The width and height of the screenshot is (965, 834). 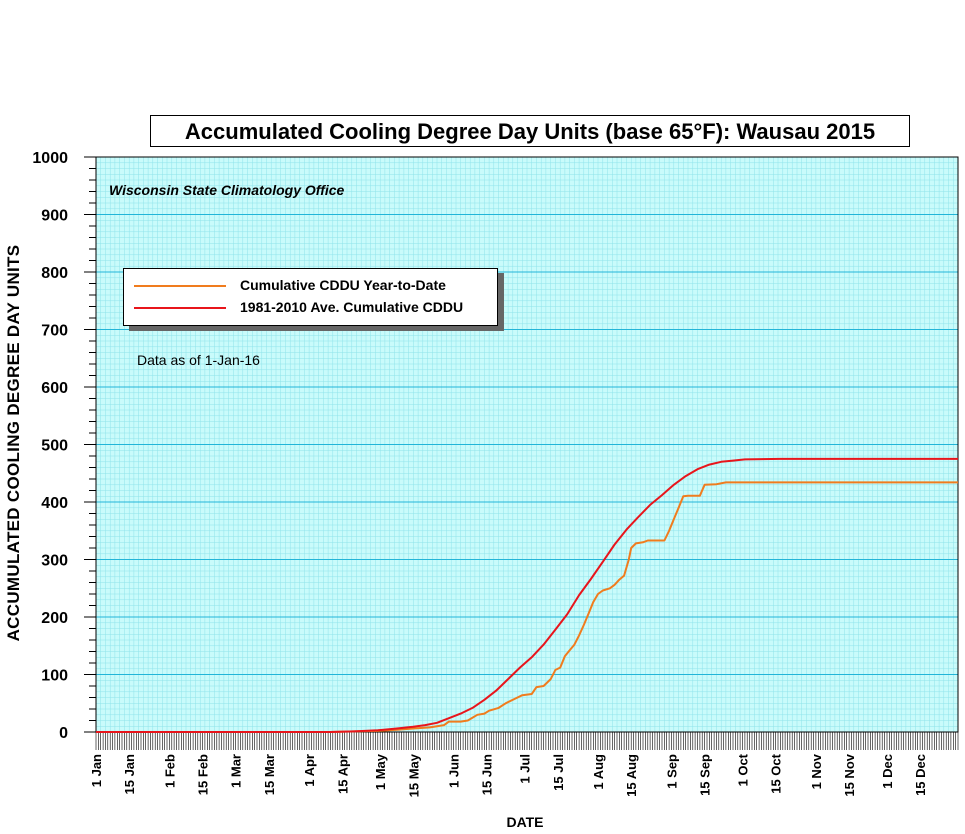 What do you see at coordinates (50, 158) in the screenshot?
I see `y-tick-label: 1000` at bounding box center [50, 158].